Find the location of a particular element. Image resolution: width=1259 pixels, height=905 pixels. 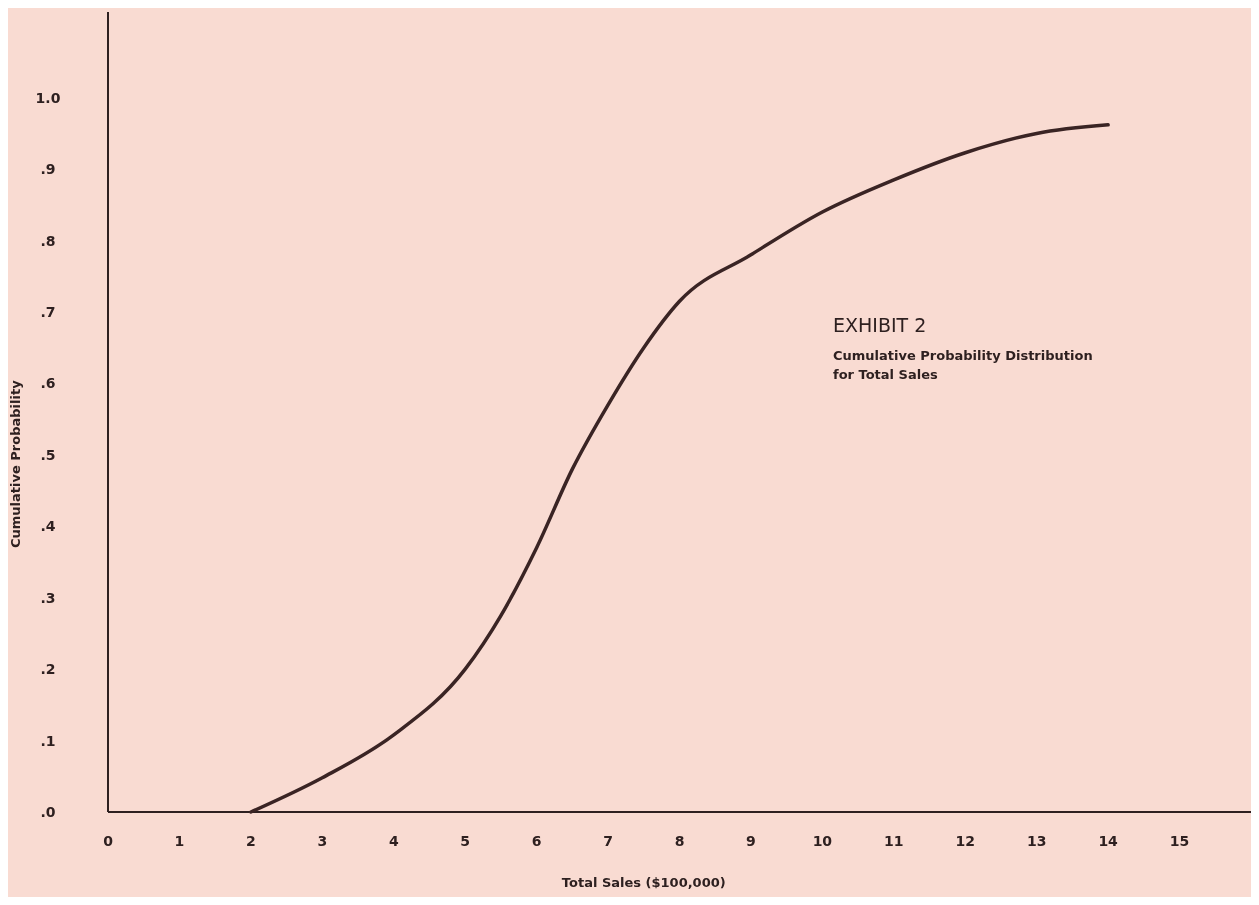

x-tick-label: 11 is located at coordinates (894, 841).